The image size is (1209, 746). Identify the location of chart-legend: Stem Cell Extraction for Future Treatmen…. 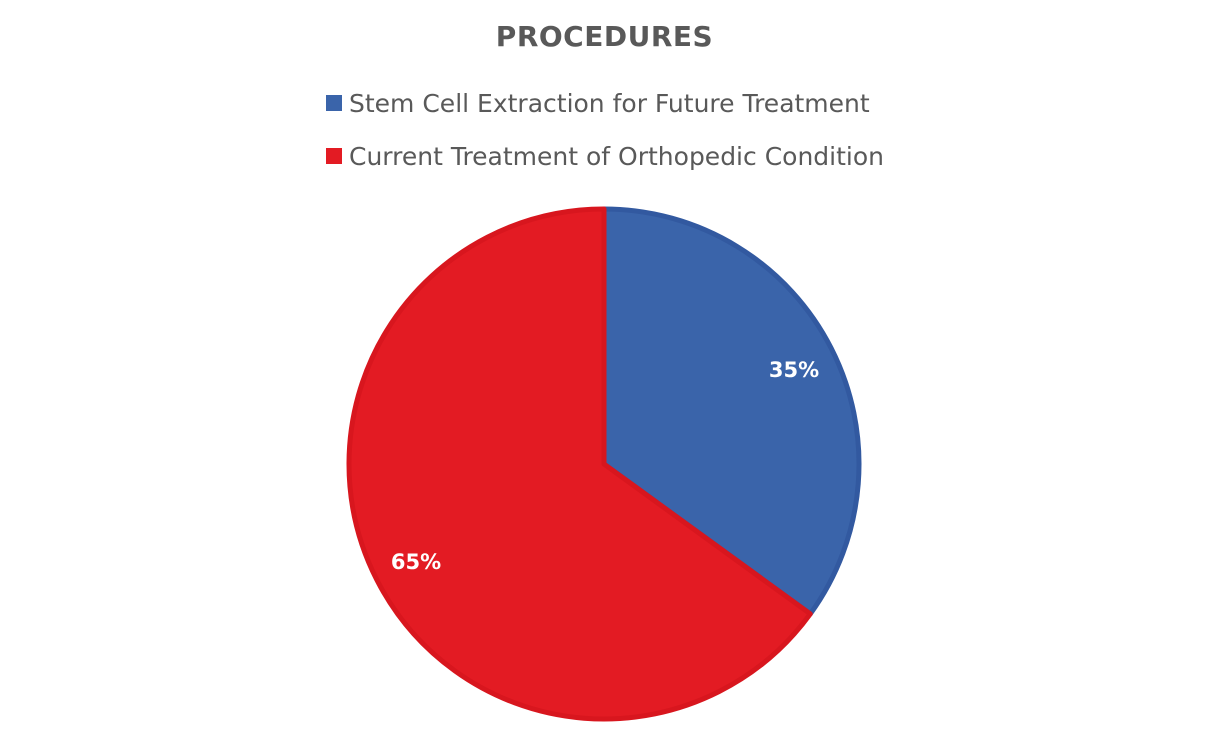
(605, 139).